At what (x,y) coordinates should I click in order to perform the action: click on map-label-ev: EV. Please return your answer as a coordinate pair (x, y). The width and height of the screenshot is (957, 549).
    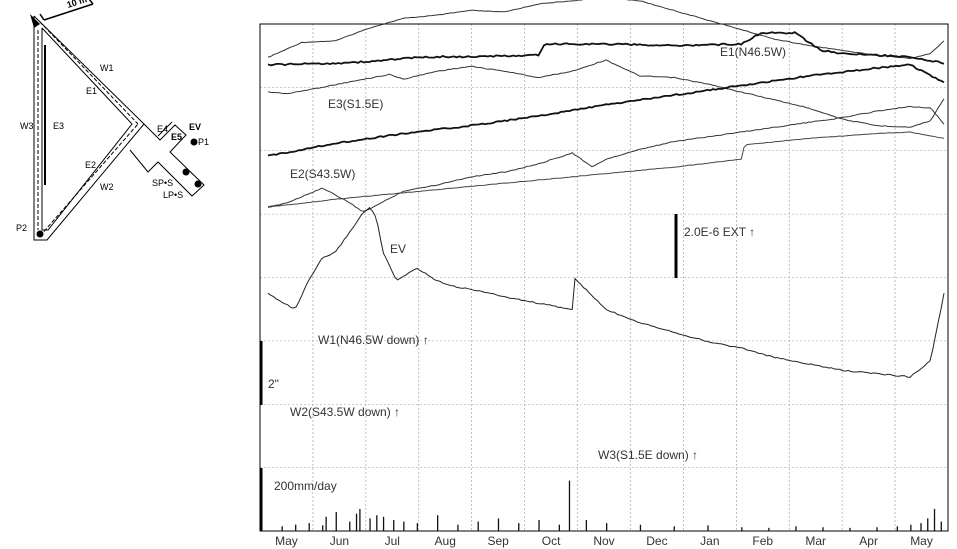
    Looking at the image, I should click on (195, 127).